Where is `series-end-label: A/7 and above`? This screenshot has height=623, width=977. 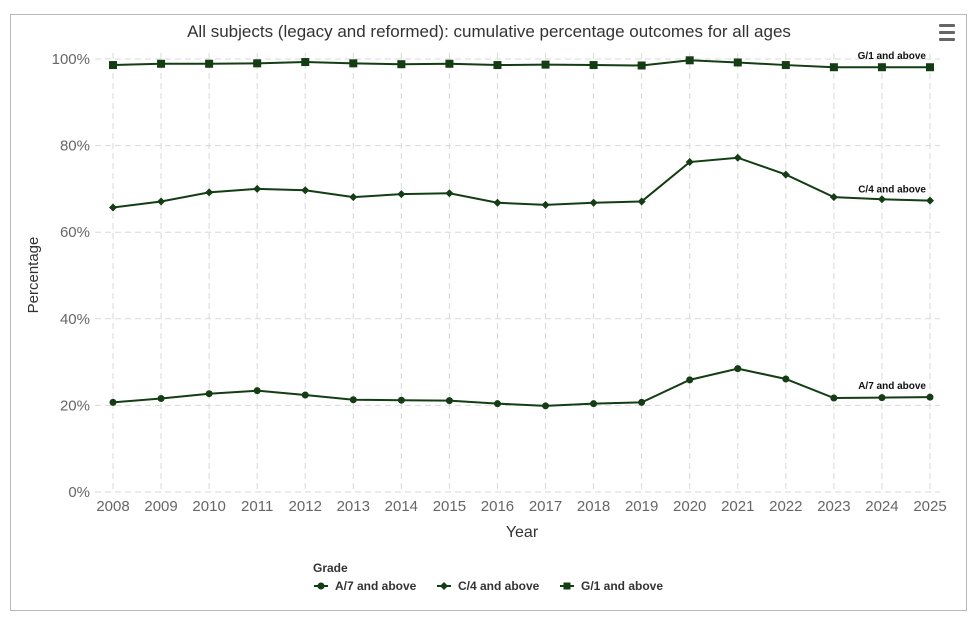 series-end-label: A/7 and above is located at coordinates (892, 386).